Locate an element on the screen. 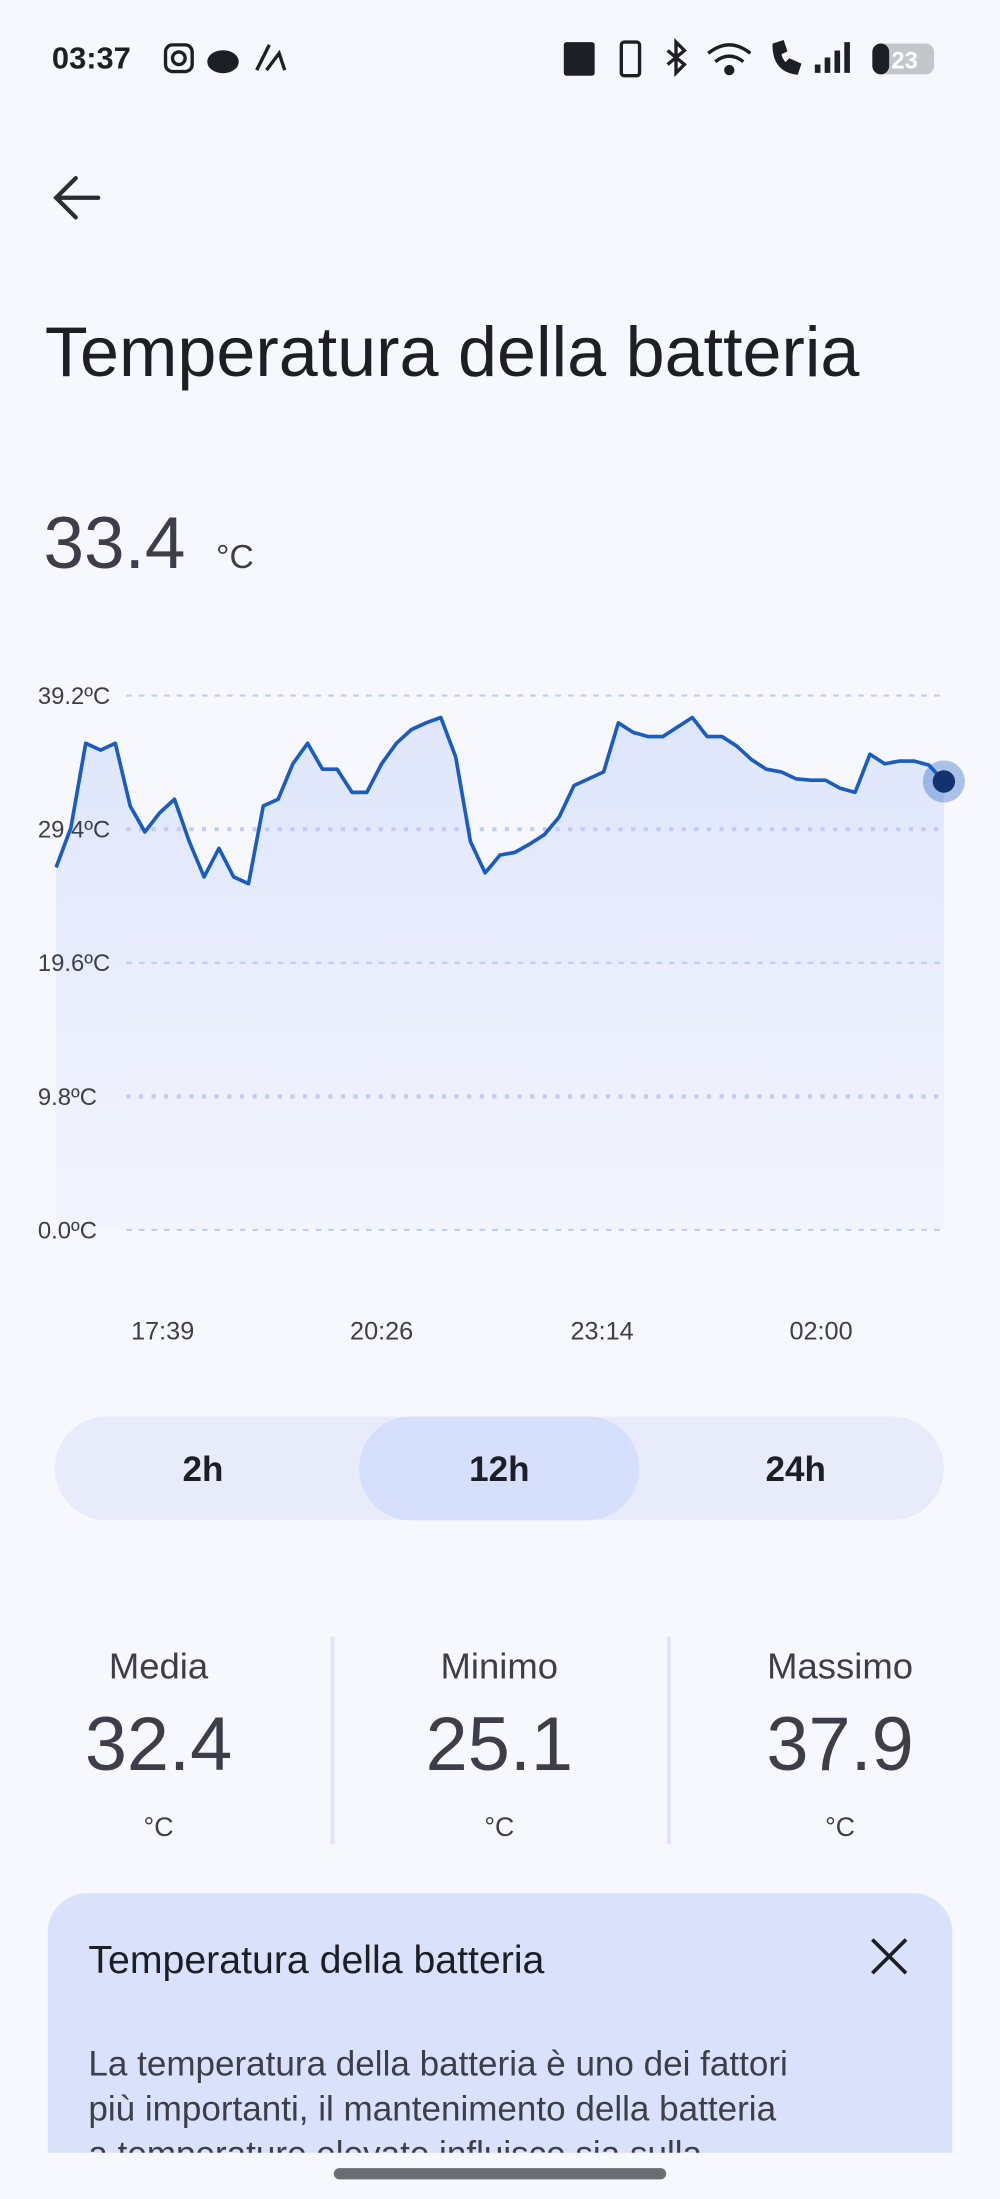 The image size is (1000, 2199). y-tick-label: 19.6ºC is located at coordinates (74, 963).